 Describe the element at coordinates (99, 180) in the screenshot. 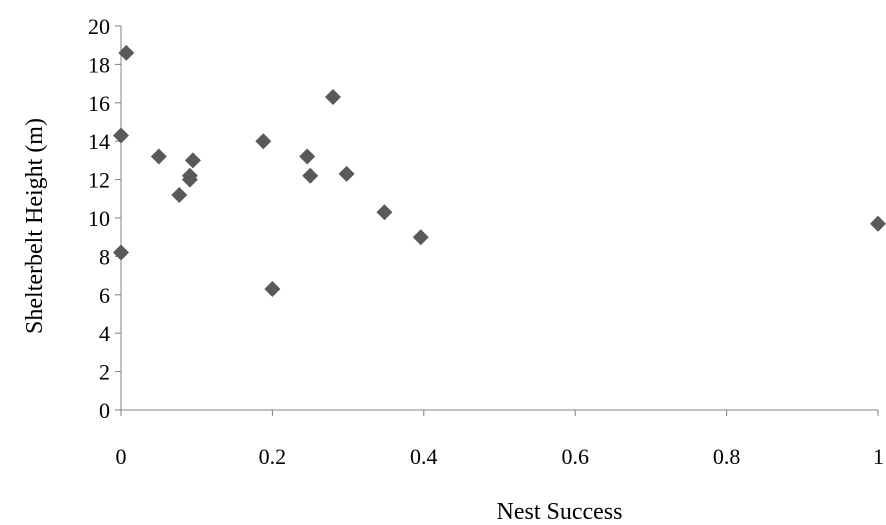

I see `y-tick-label: 12` at that location.